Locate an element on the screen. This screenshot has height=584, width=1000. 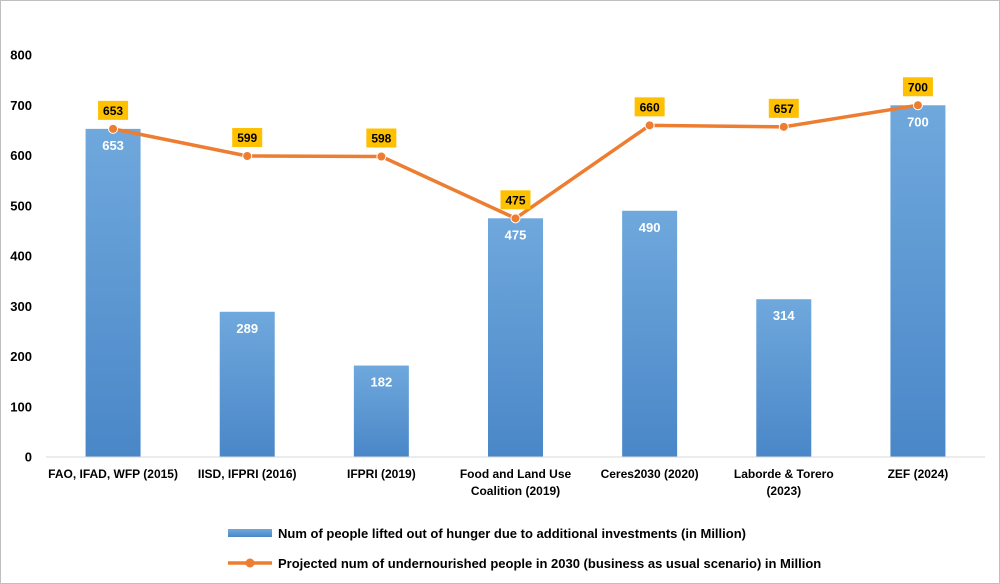
bar-value-label: 182 is located at coordinates (382, 382).